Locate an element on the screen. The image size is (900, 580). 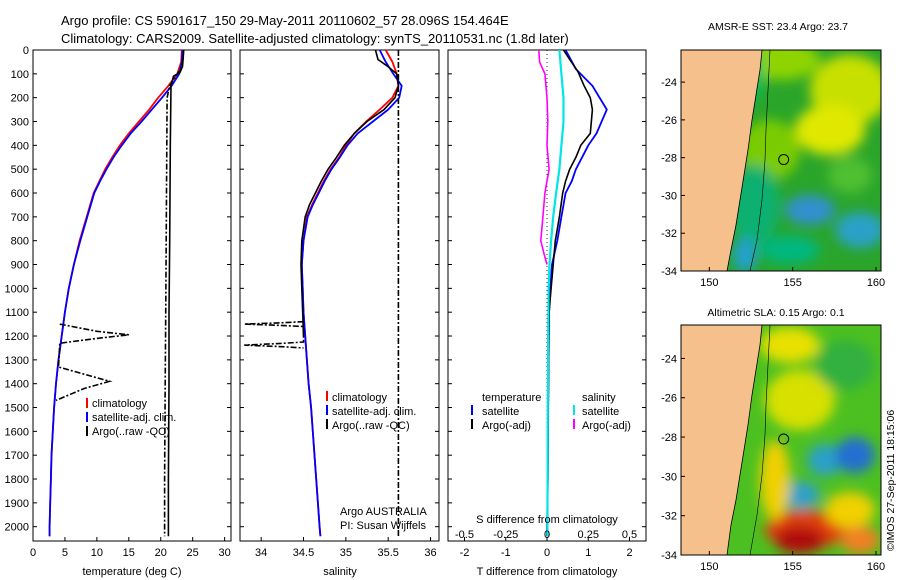
temperature-series is located at coordinates (116, 293).